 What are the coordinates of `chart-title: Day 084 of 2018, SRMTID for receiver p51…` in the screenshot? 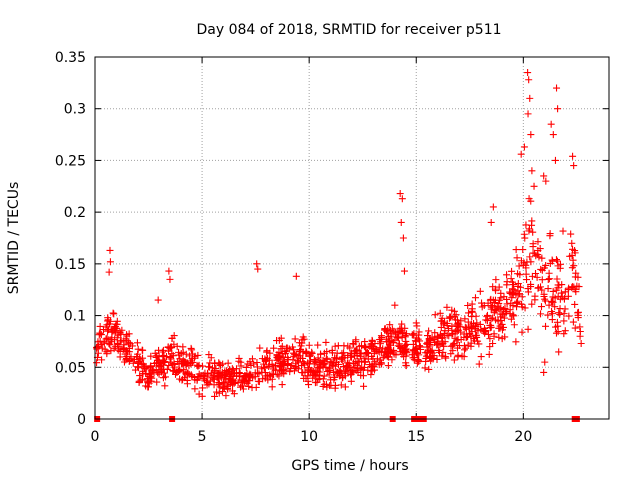 It's located at (348, 30).